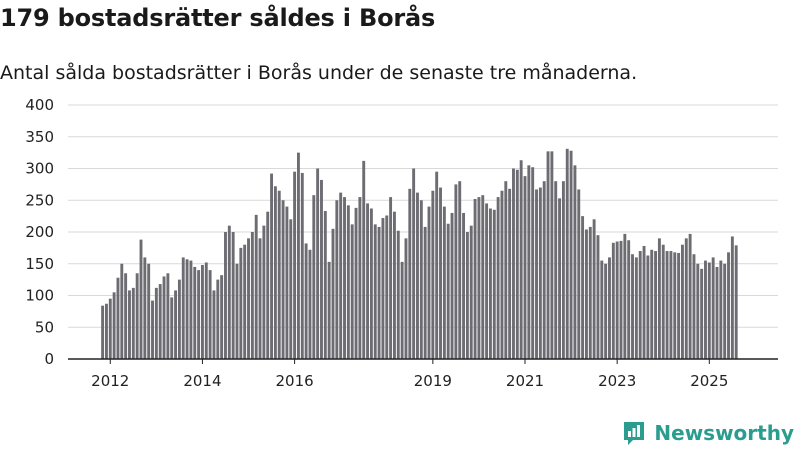  What do you see at coordinates (39, 137) in the screenshot?
I see `y-tick-label: 350` at bounding box center [39, 137].